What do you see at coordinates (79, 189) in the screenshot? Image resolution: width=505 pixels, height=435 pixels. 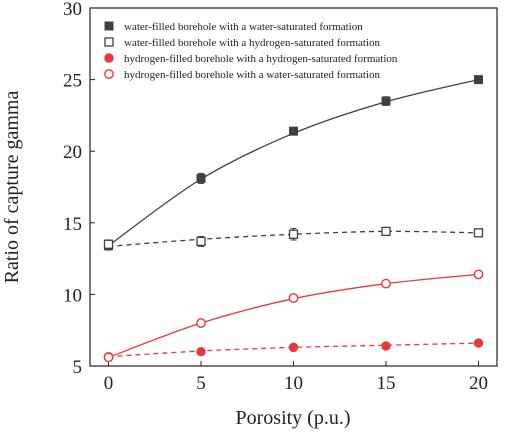 I see `y-axis-ticks: 5 10 15 20 25 30` at bounding box center [79, 189].